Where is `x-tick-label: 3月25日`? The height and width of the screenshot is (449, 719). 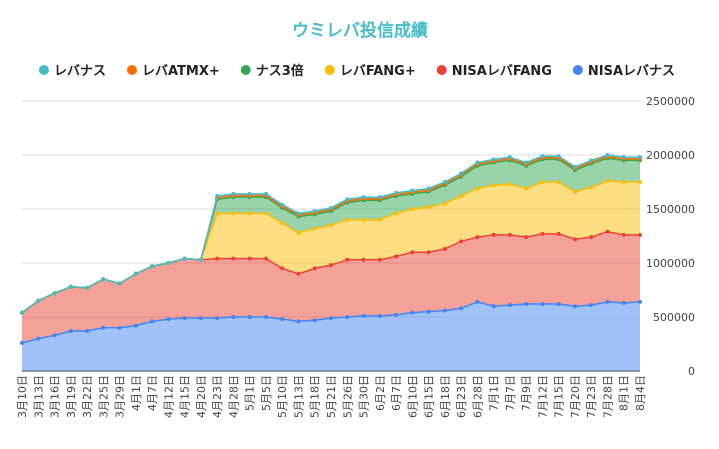
x-tick-label: 3月25日 is located at coordinates (103, 396).